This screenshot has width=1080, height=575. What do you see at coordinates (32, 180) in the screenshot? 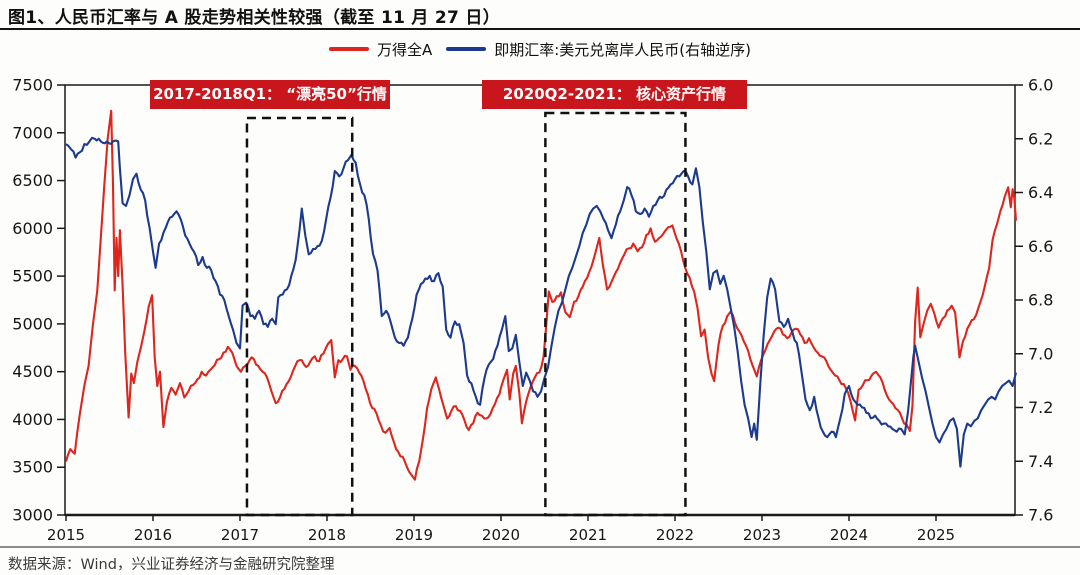
I see `left-axis-tick-label: 6500` at bounding box center [32, 180].